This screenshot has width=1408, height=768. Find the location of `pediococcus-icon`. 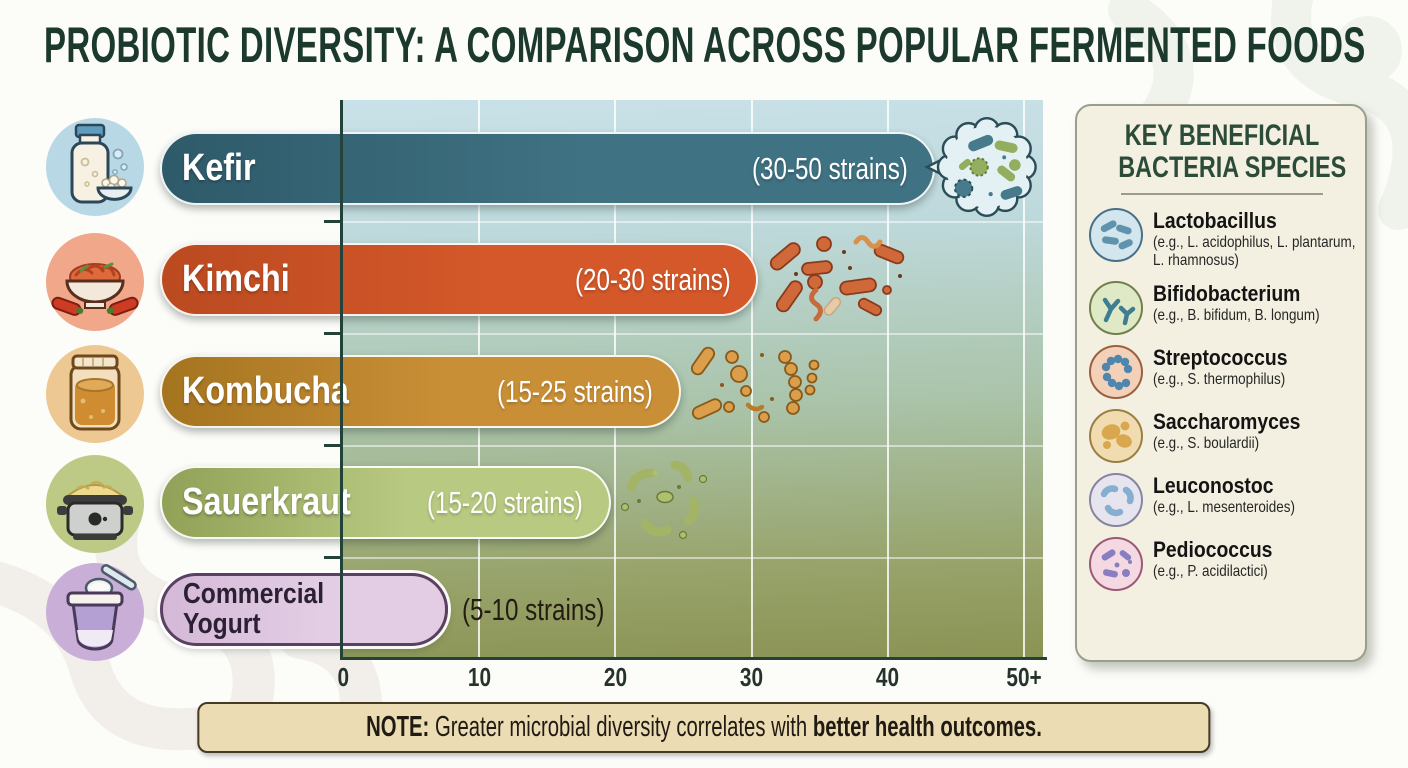

pediococcus-icon is located at coordinates (1116, 563).